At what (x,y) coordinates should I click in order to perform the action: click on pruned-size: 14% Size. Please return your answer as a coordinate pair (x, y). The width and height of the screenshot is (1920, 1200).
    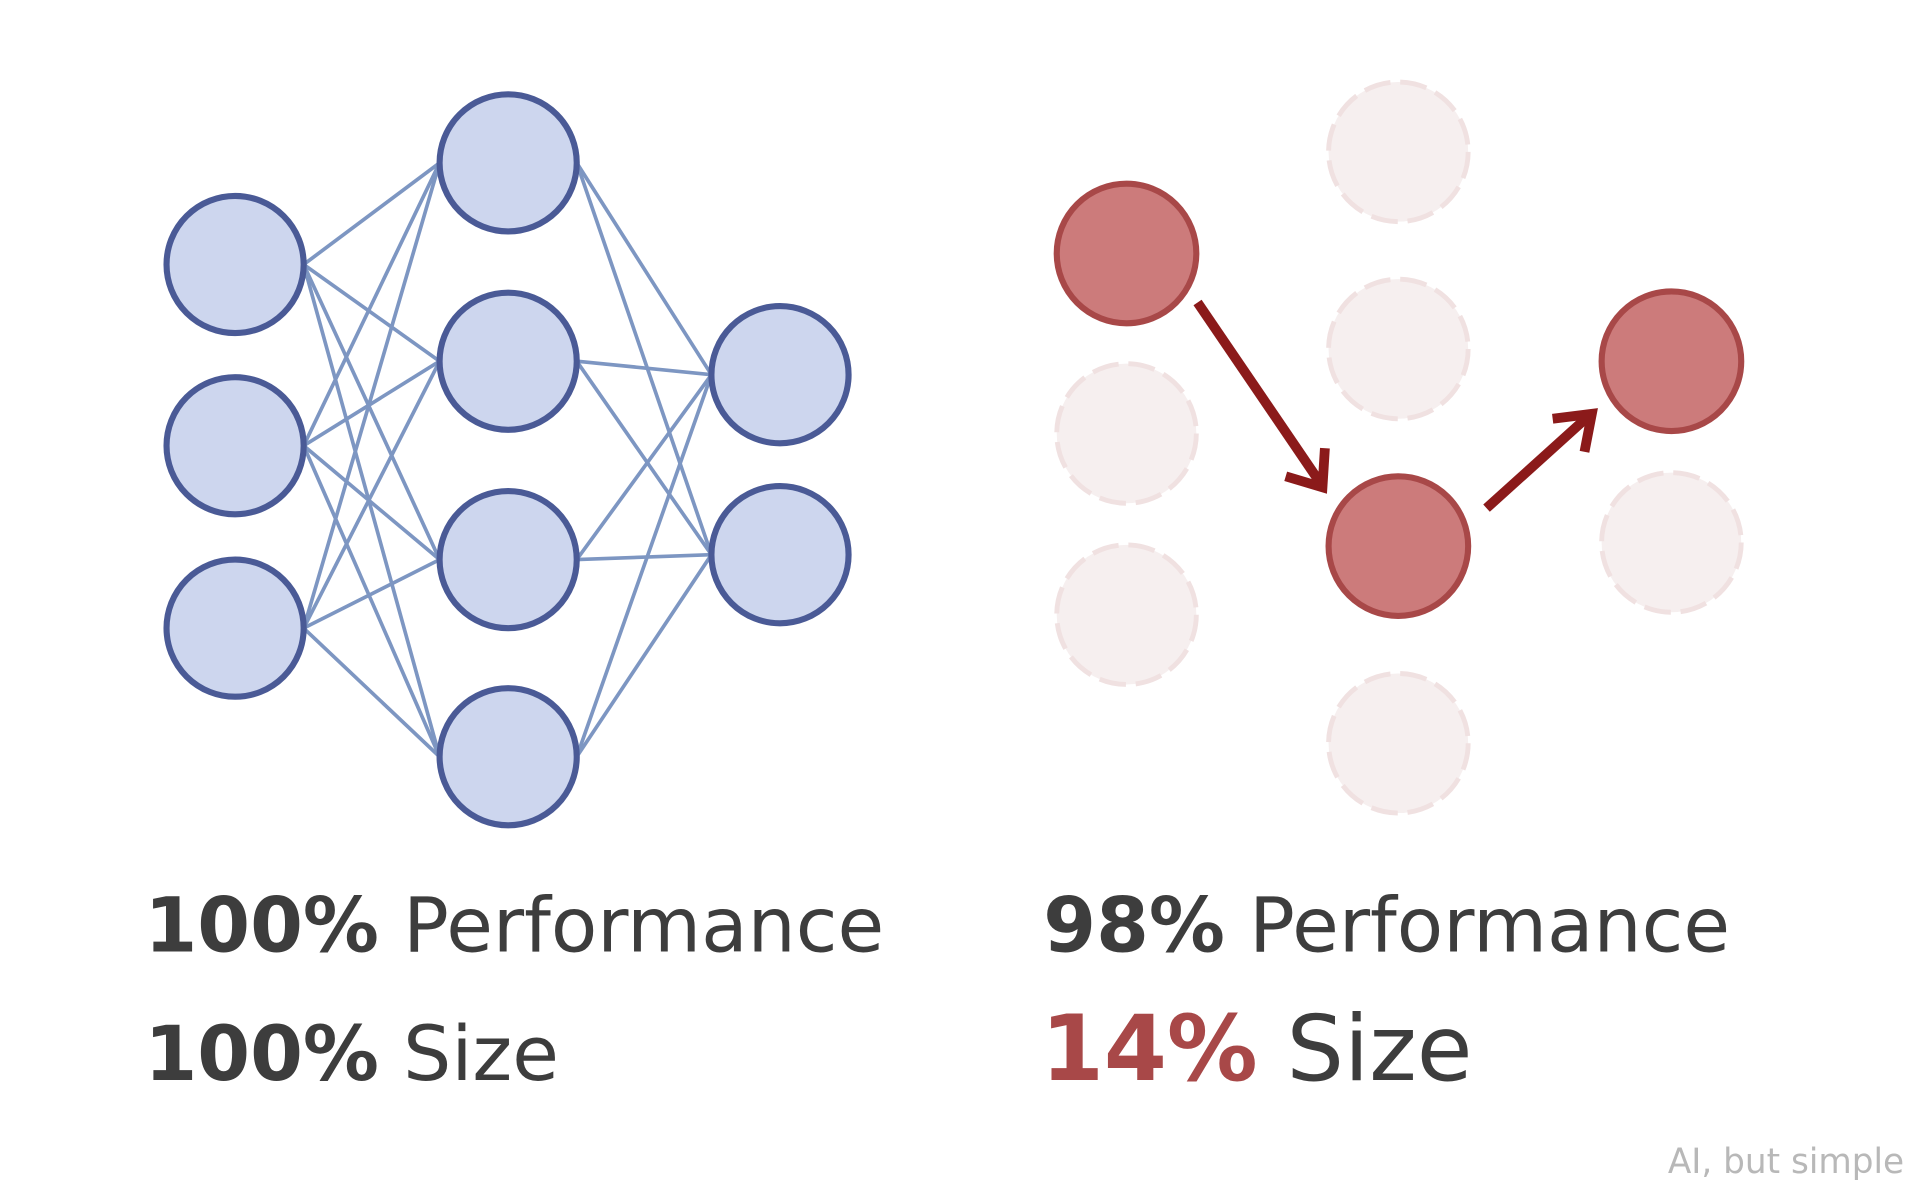
    Looking at the image, I should click on (1257, 1049).